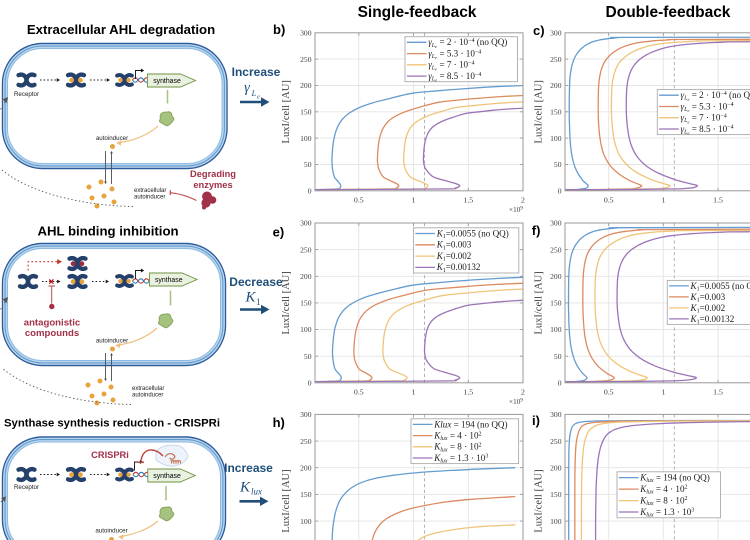  Describe the element at coordinates (112, 424) in the screenshot. I see `svg-text:Synthase synthesis reduction -: Synthase synthesis reduction - CRISPRi` at that location.